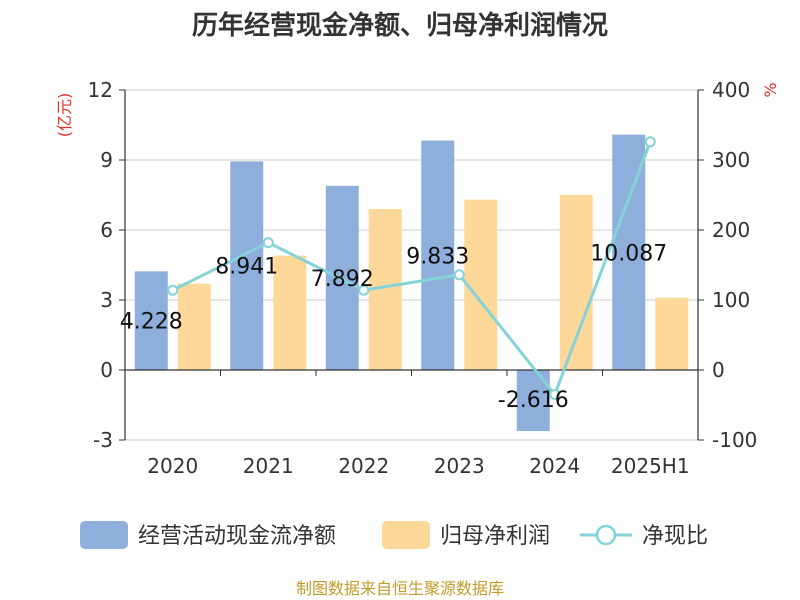  I want to click on left-axis-unit: (亿元), so click(64, 115).